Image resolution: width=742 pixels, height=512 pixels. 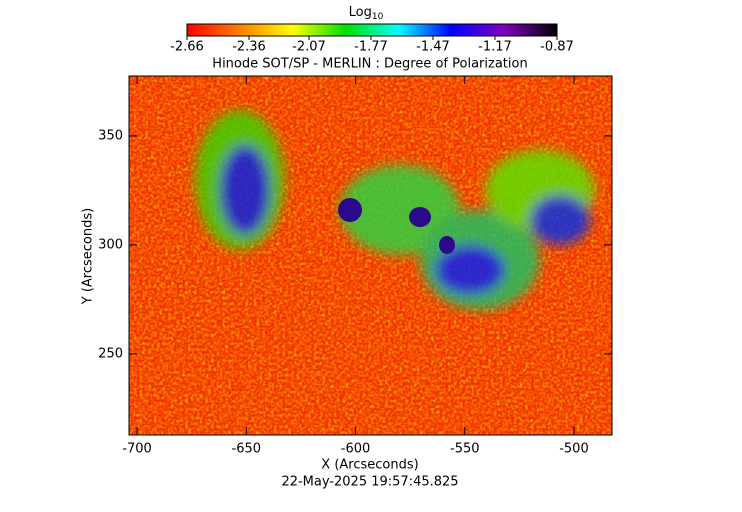 I want to click on colorbar-tick-label: -2.36, so click(x=249, y=47).